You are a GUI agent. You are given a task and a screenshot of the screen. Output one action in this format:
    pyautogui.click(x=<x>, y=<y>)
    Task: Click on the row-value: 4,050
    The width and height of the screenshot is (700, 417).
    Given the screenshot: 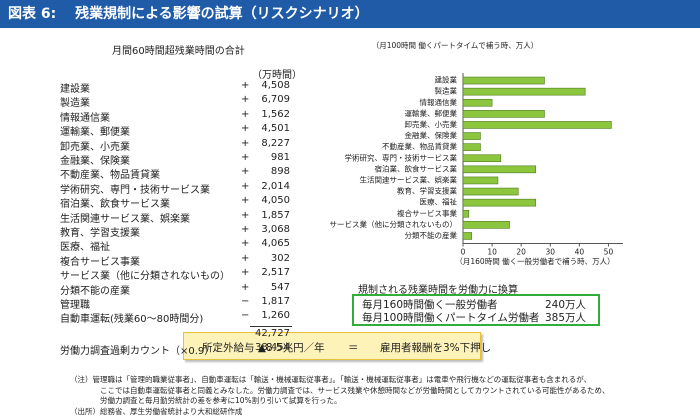 What is the action you would take?
    pyautogui.click(x=275, y=201)
    